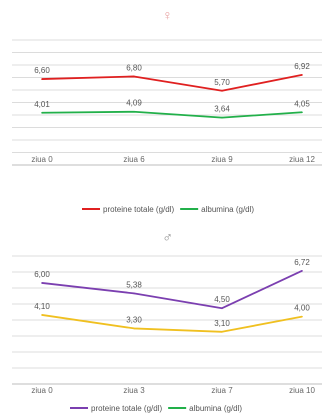 The width and height of the screenshot is (335, 415). What do you see at coordinates (42, 70) in the screenshot?
I see `data-label: 6,60` at bounding box center [42, 70].